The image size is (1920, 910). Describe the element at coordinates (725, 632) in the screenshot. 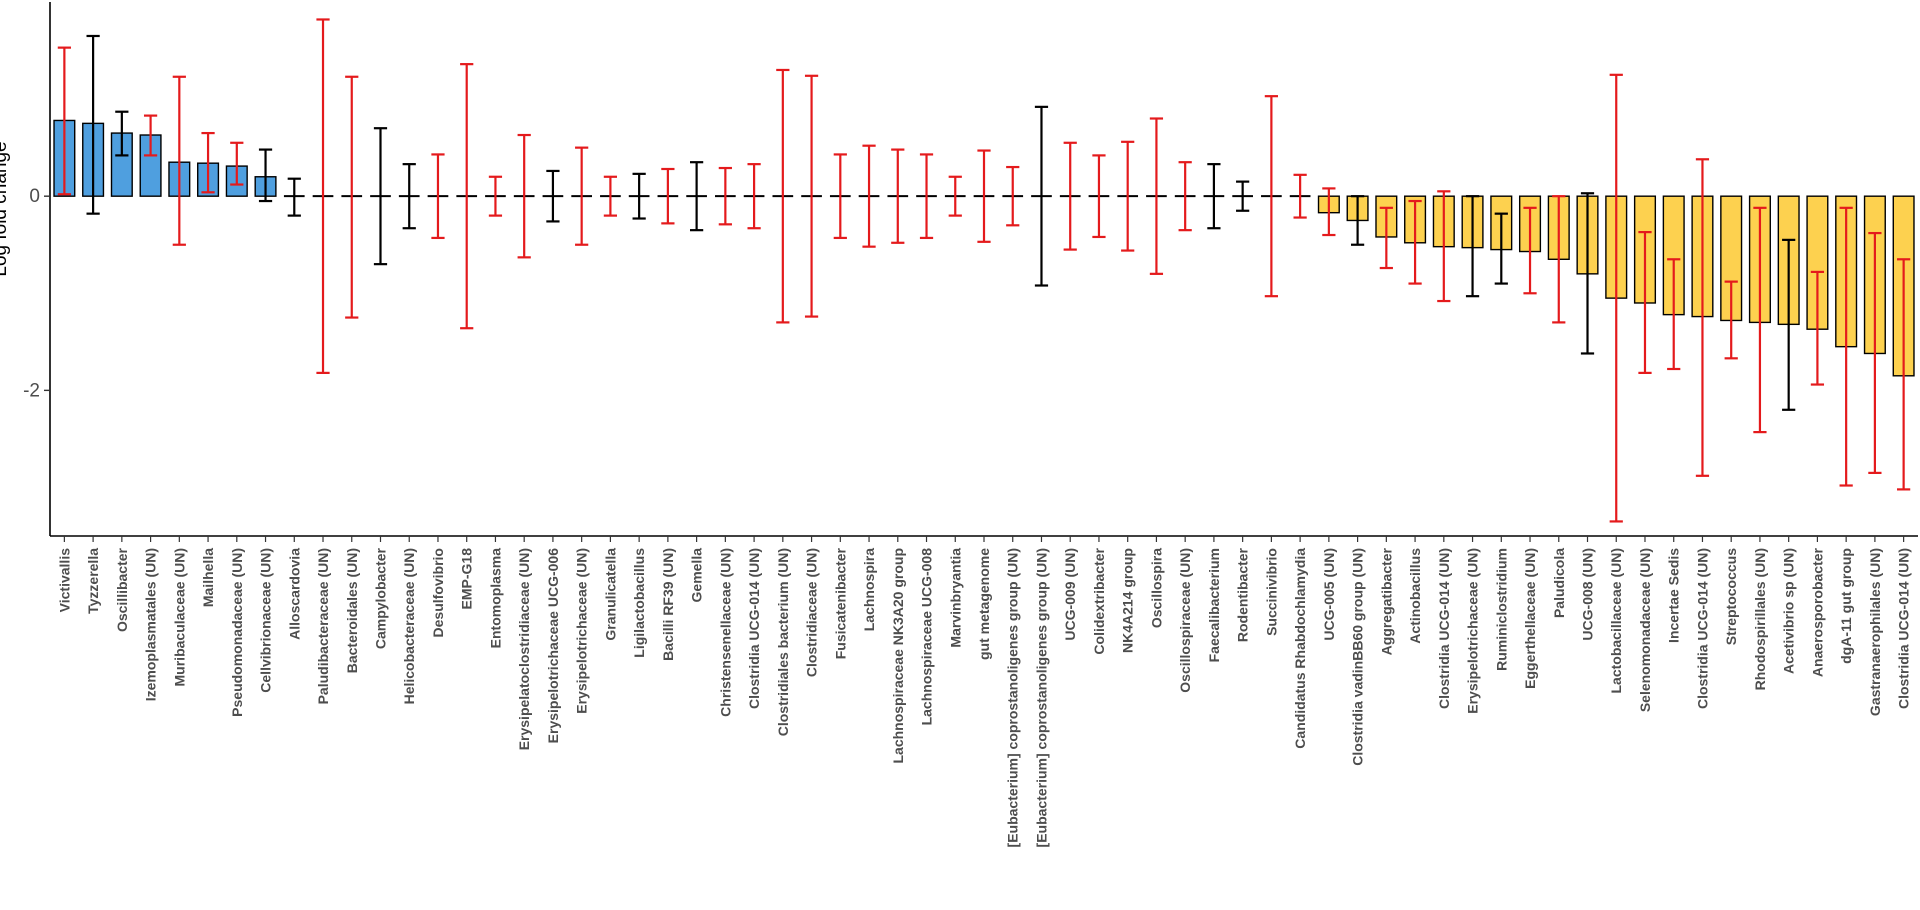

I see `x-category-label: Christensenellaceae (UN)` at that location.